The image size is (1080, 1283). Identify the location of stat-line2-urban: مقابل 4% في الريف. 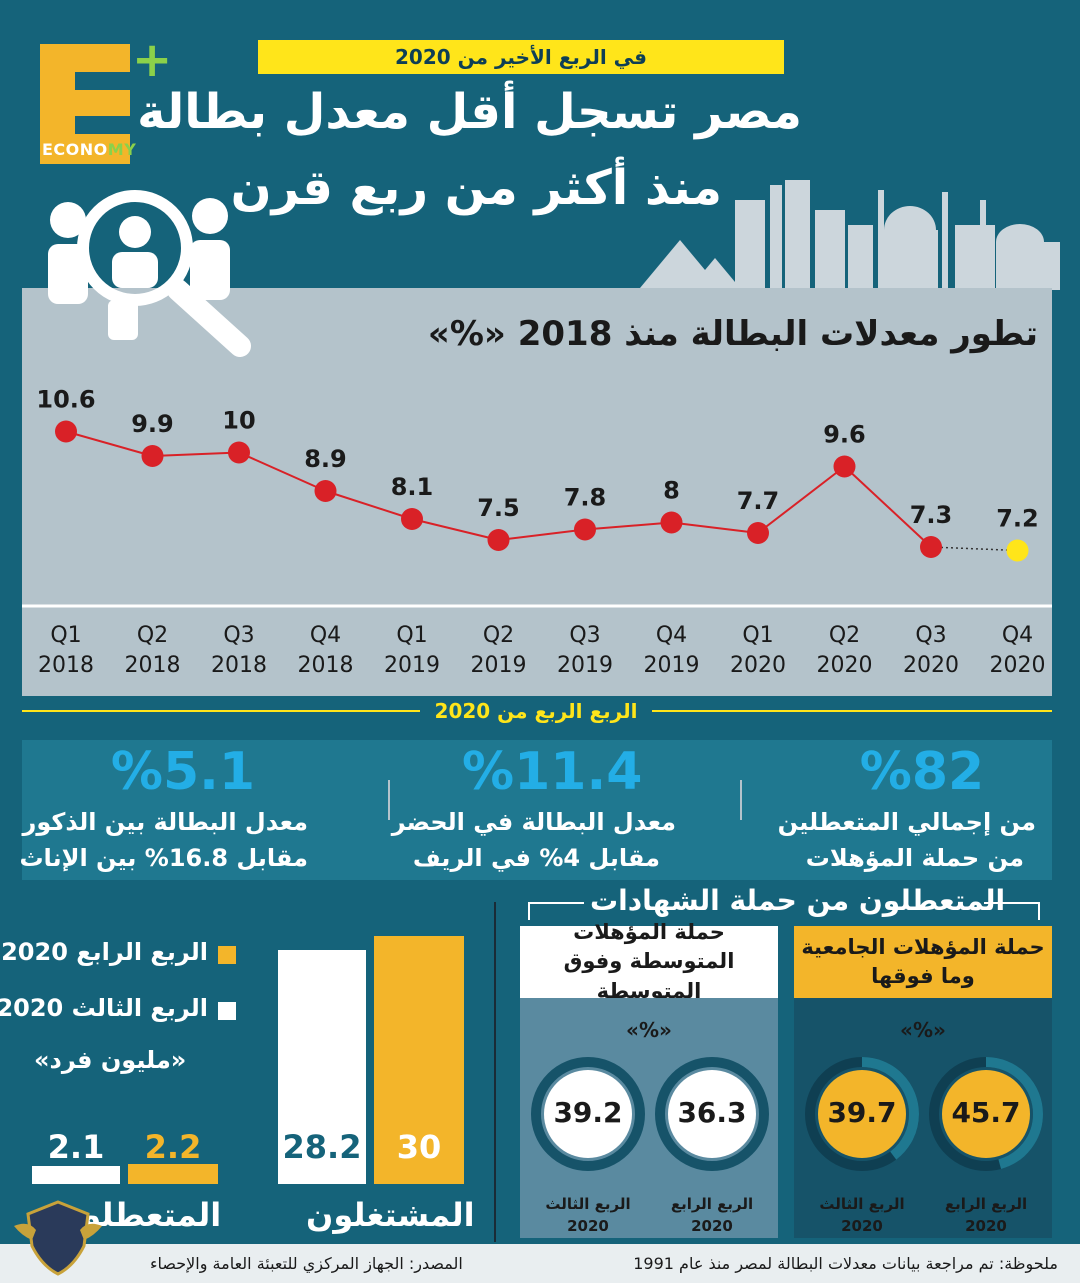
(536, 858).